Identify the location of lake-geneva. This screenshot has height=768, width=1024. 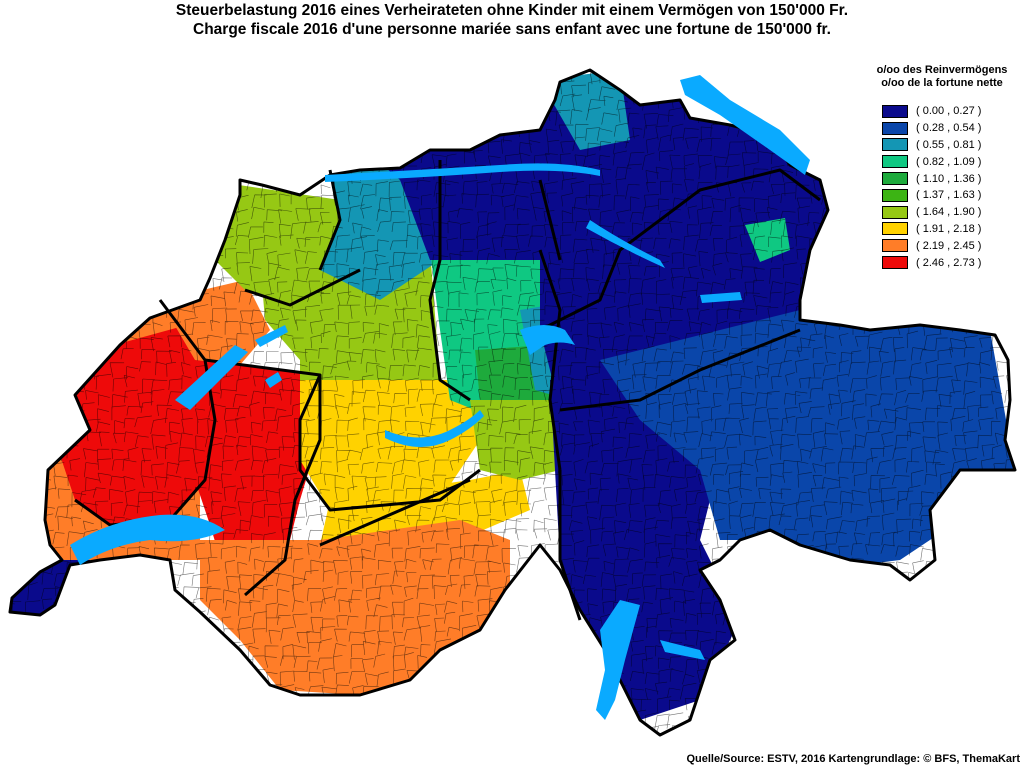
(147, 539).